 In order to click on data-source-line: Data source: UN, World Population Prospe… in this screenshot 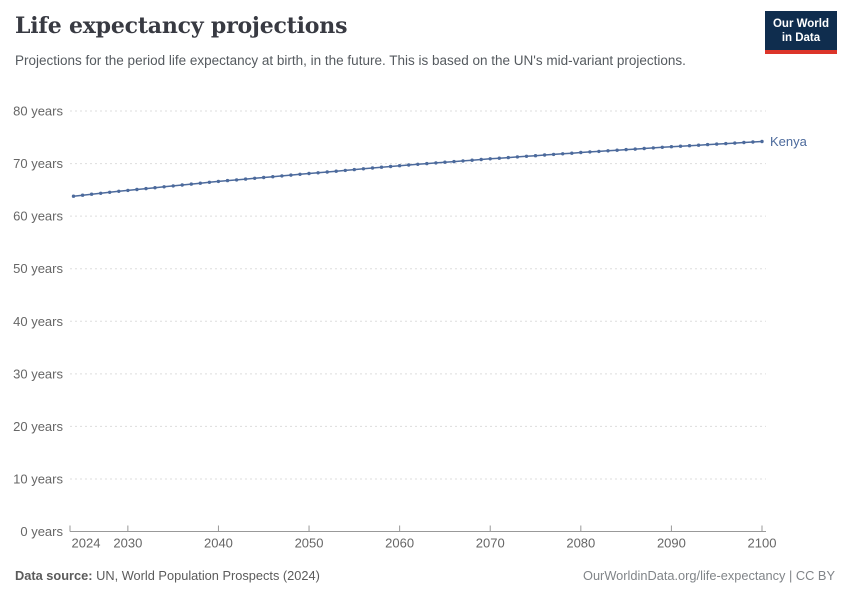, I will do `click(167, 575)`.